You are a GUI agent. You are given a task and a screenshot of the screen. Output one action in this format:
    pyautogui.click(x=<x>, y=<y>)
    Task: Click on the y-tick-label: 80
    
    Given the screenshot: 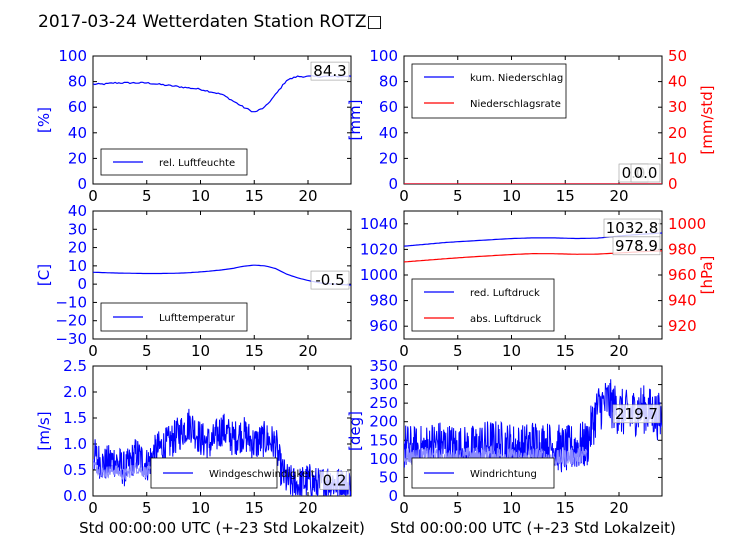 What is the action you would take?
    pyautogui.click(x=77, y=82)
    